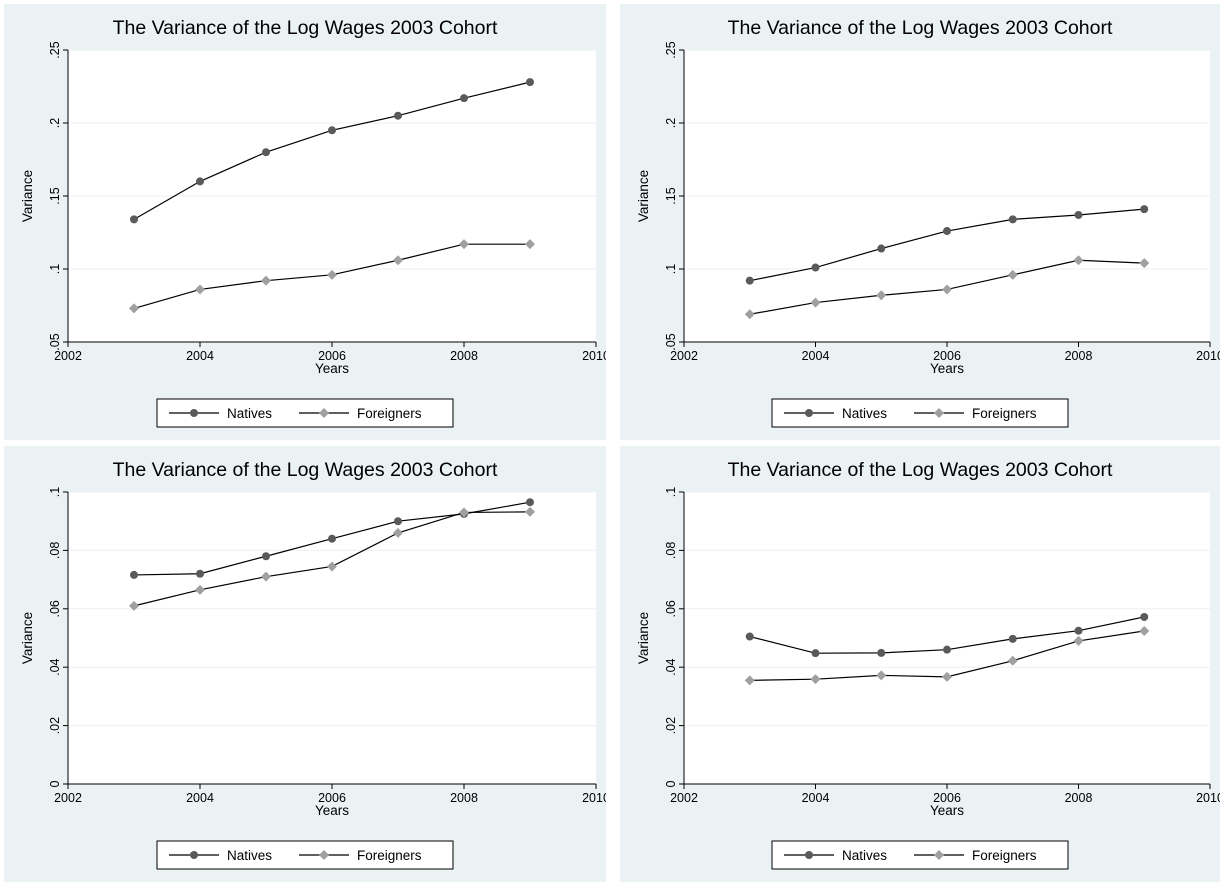 The width and height of the screenshot is (1224, 886). What do you see at coordinates (947, 638) in the screenshot?
I see `plot-area` at bounding box center [947, 638].